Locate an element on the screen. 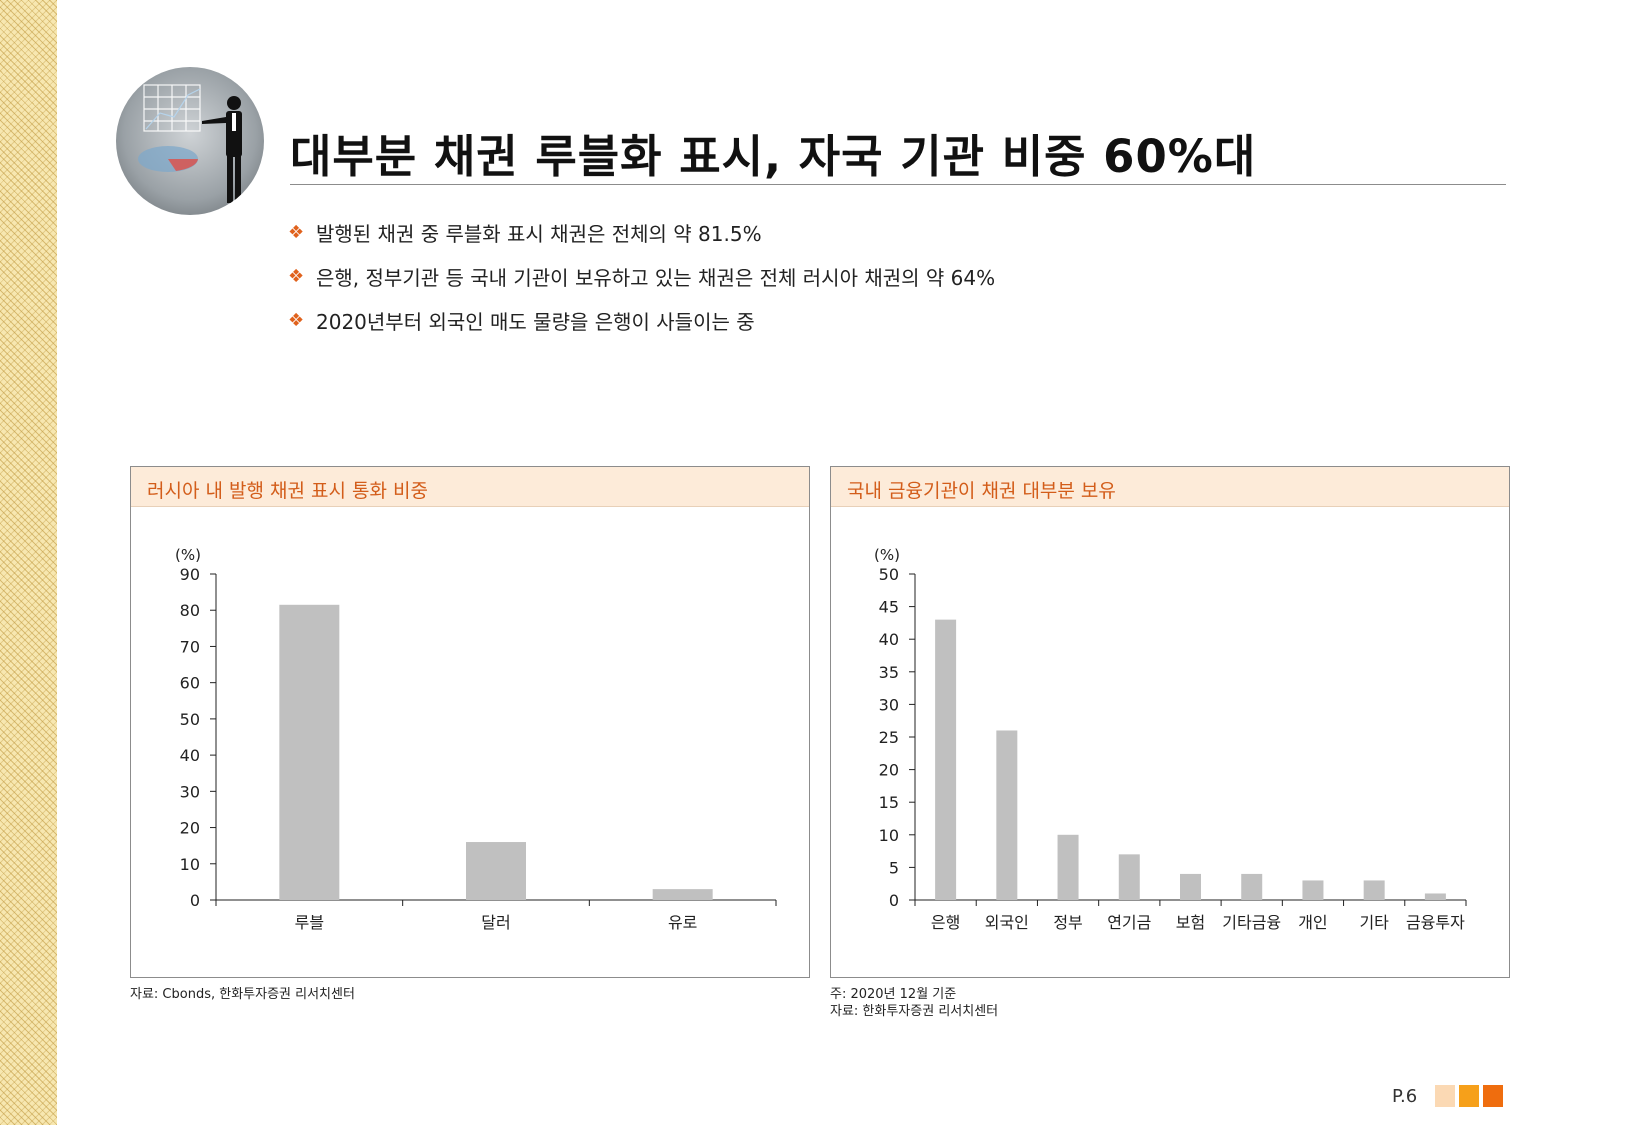 The image size is (1625, 1125). y-tick-label: 70 is located at coordinates (190, 646).